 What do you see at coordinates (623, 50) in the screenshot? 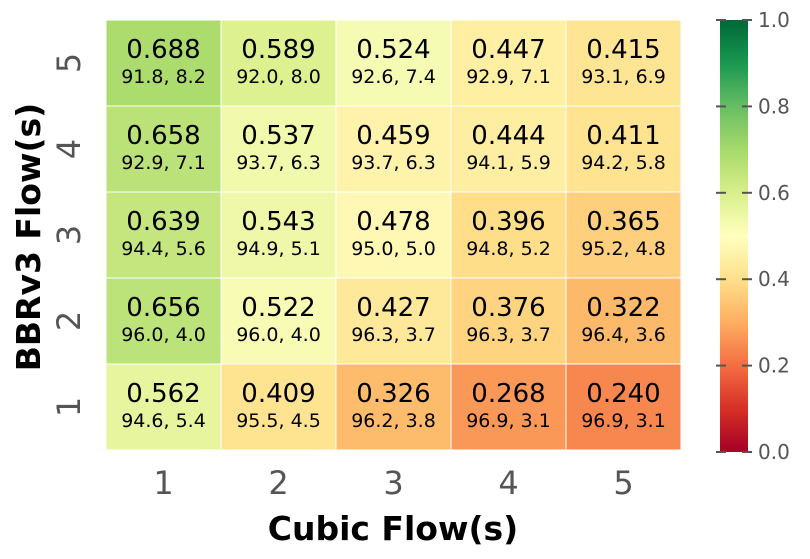
I see `cell-value-label: 0.415` at bounding box center [623, 50].